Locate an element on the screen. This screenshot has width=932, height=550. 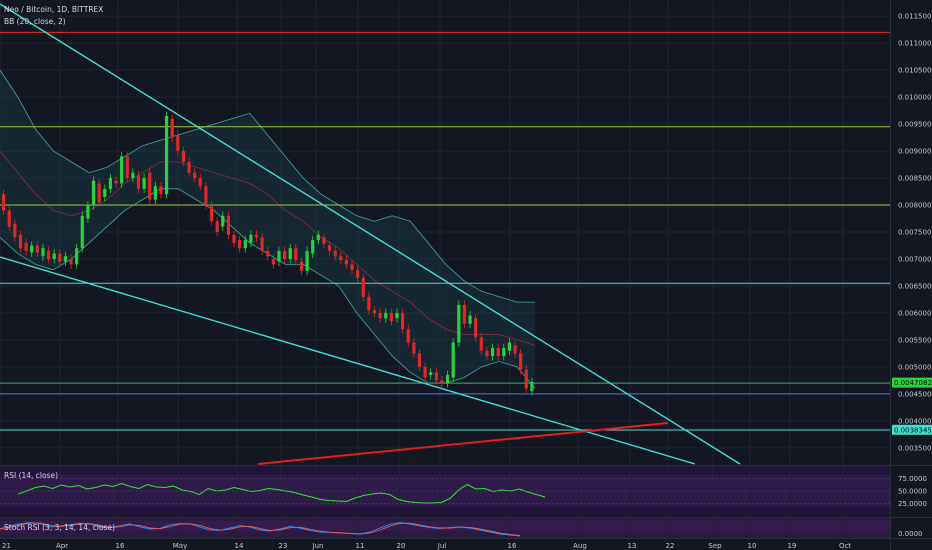
price-tick-label: 0.00700000 is located at coordinates (915, 259).